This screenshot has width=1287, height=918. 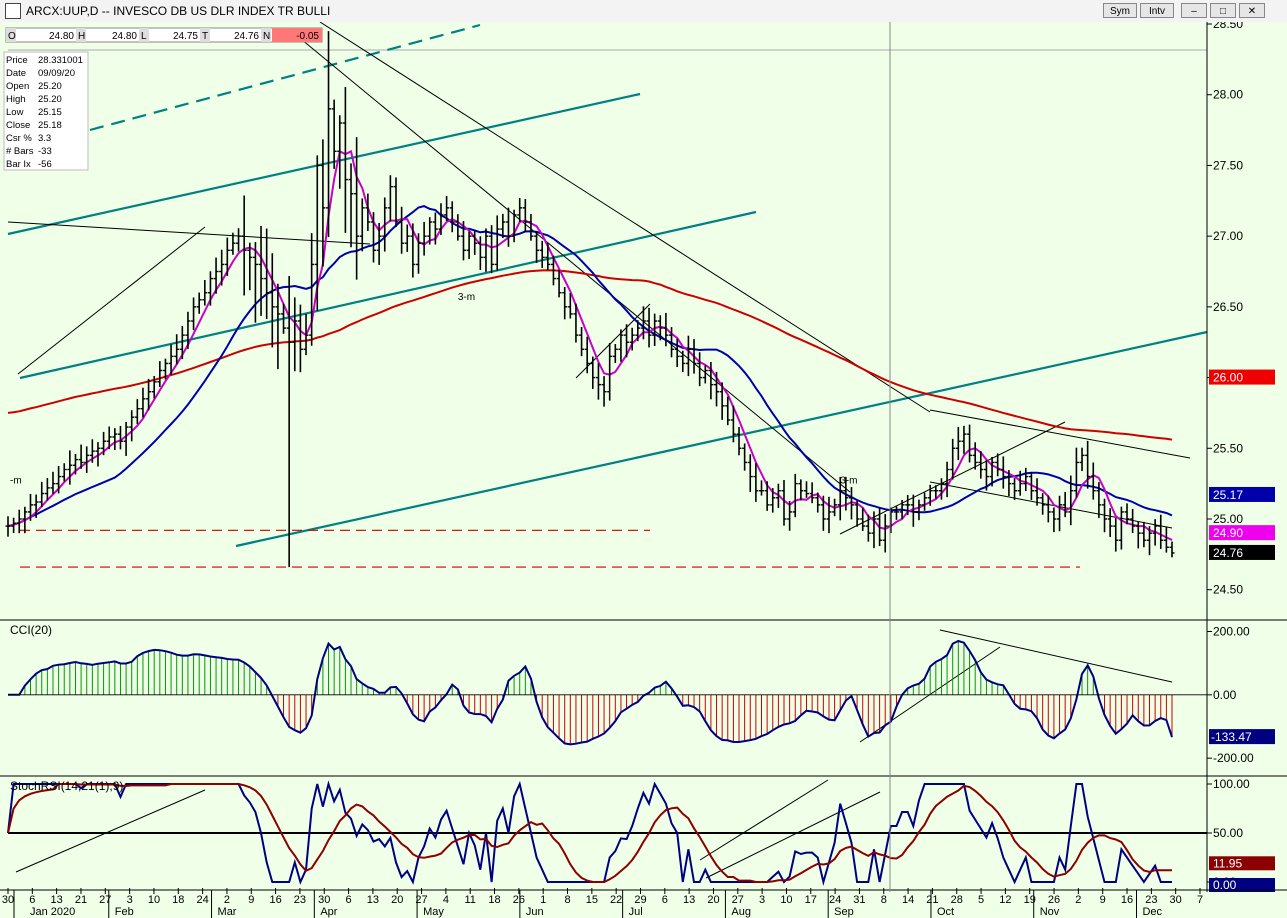 What do you see at coordinates (1157, 10) in the screenshot?
I see `intv-button: Intv` at bounding box center [1157, 10].